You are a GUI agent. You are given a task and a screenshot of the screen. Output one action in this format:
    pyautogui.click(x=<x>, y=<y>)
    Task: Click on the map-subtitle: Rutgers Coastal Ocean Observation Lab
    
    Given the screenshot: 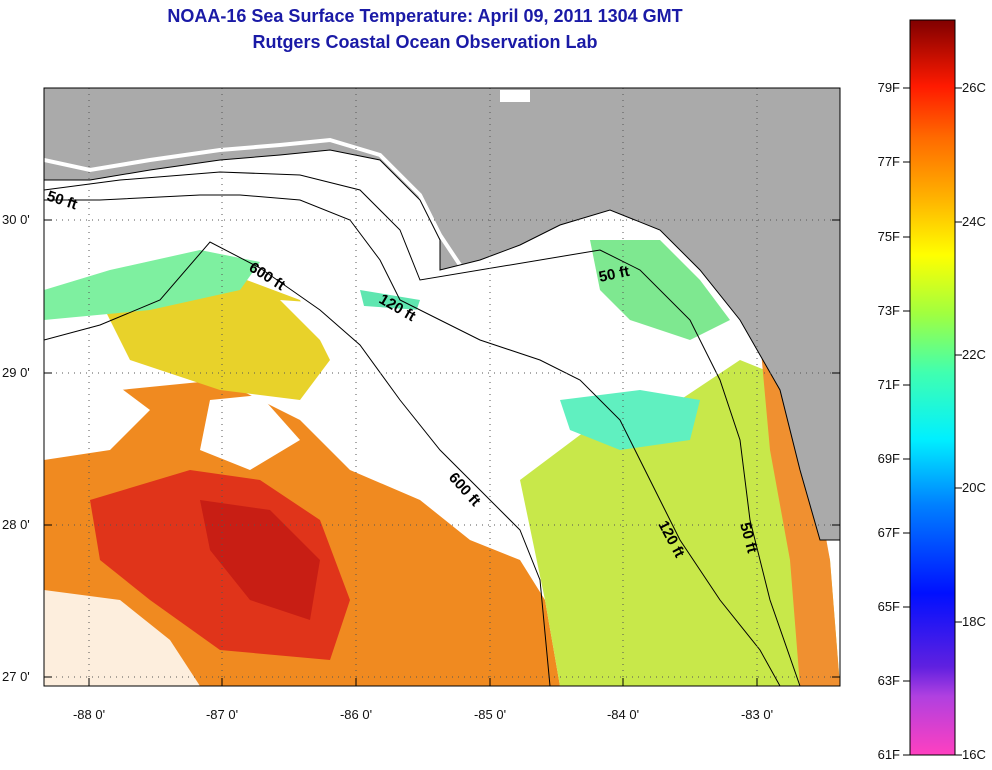 What is the action you would take?
    pyautogui.click(x=425, y=42)
    